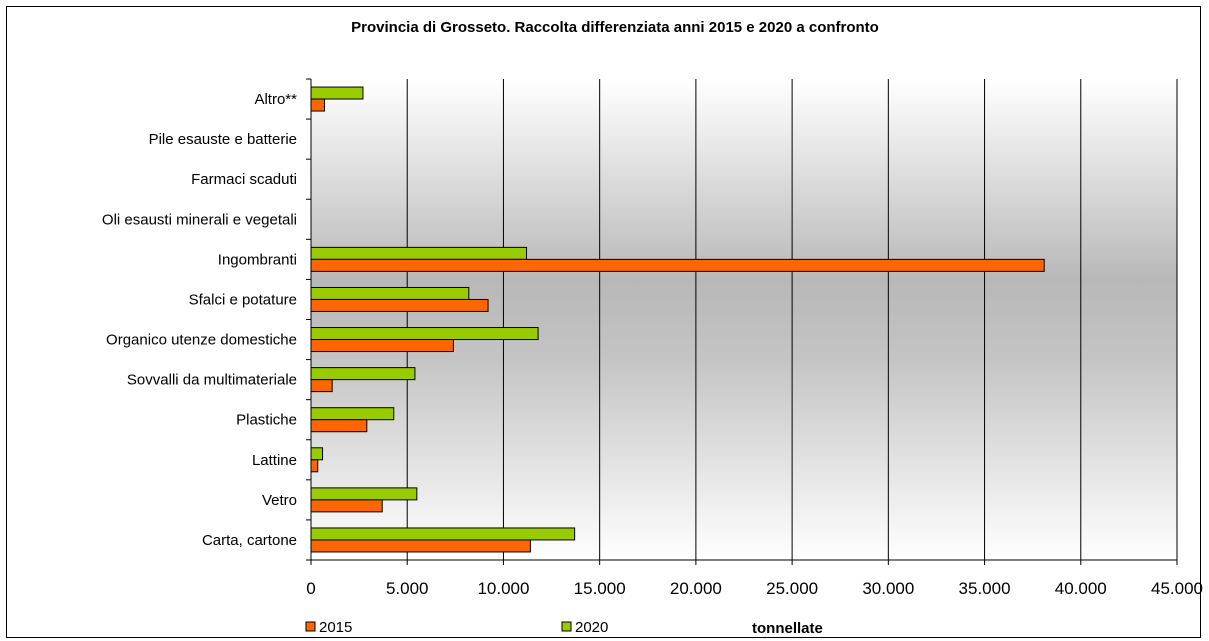 The height and width of the screenshot is (641, 1209). Describe the element at coordinates (456, 627) in the screenshot. I see `legend: 2015 2020` at that location.